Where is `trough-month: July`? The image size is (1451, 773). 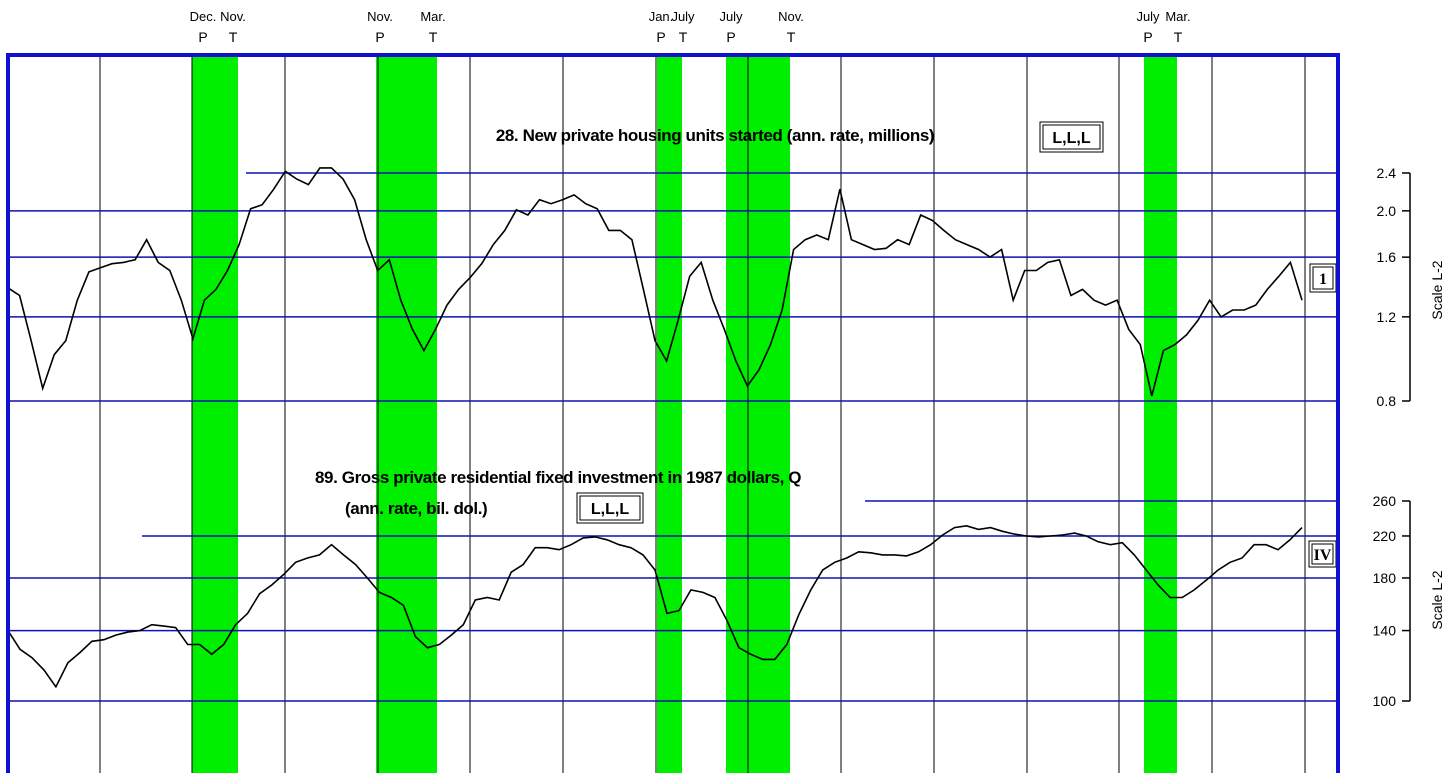 trough-month: July is located at coordinates (683, 16).